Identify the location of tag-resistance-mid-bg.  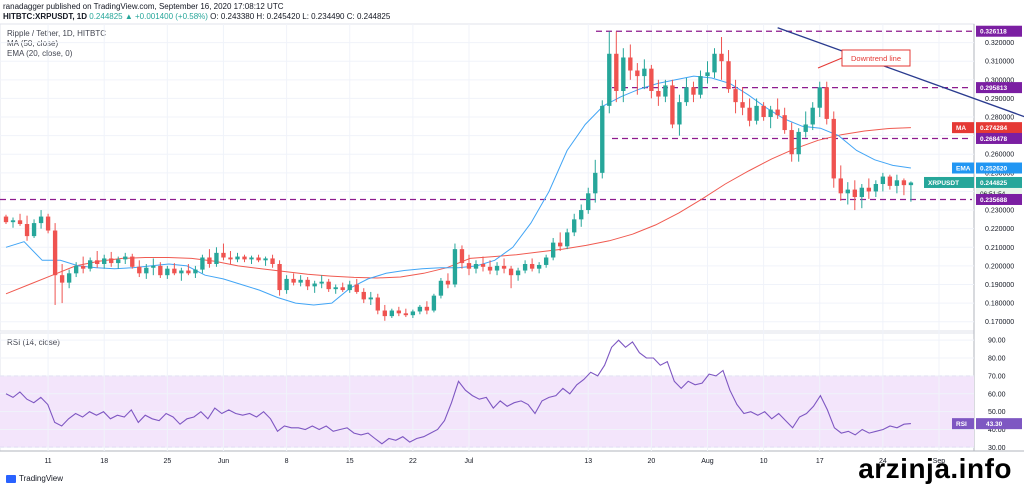
(999, 88).